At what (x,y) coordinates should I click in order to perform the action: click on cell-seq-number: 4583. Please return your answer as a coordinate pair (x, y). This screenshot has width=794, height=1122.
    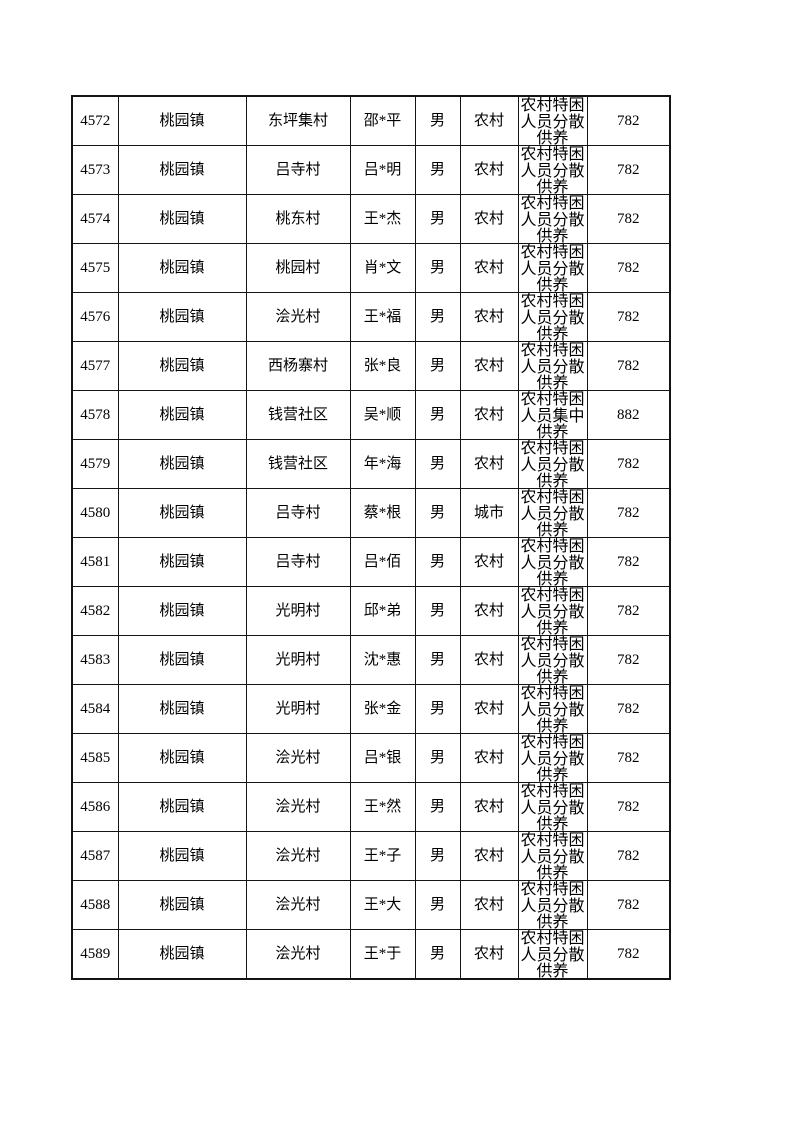
    Looking at the image, I should click on (95, 660).